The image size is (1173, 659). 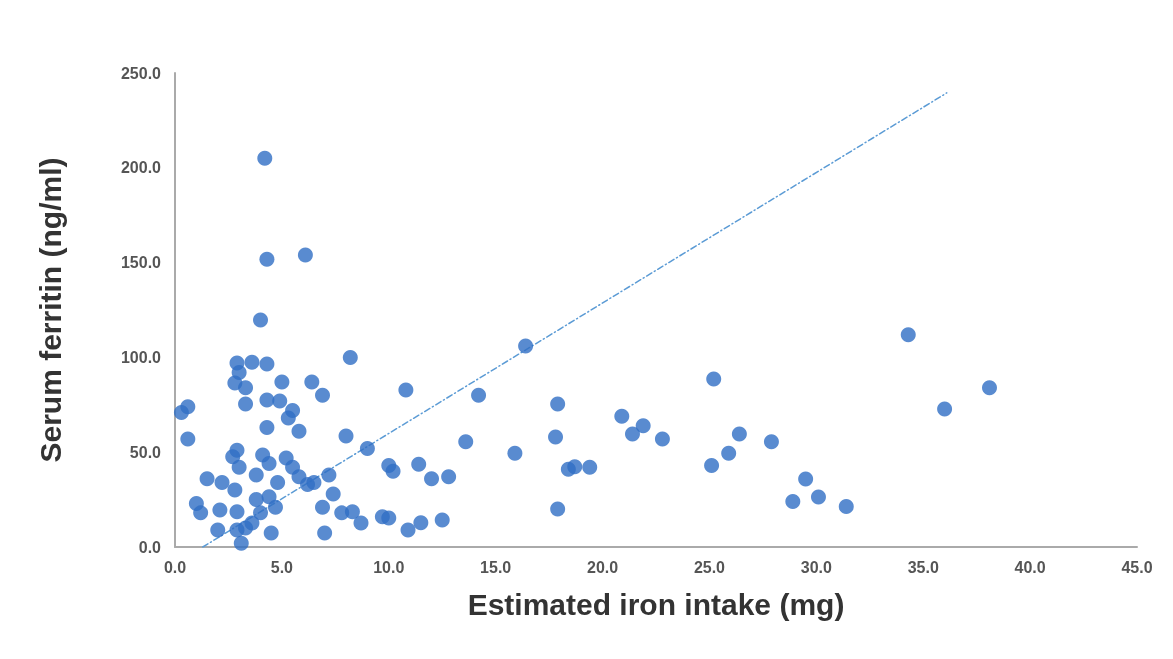 What do you see at coordinates (656, 604) in the screenshot?
I see `x-axis-title: Estimated iron intake (mg)` at bounding box center [656, 604].